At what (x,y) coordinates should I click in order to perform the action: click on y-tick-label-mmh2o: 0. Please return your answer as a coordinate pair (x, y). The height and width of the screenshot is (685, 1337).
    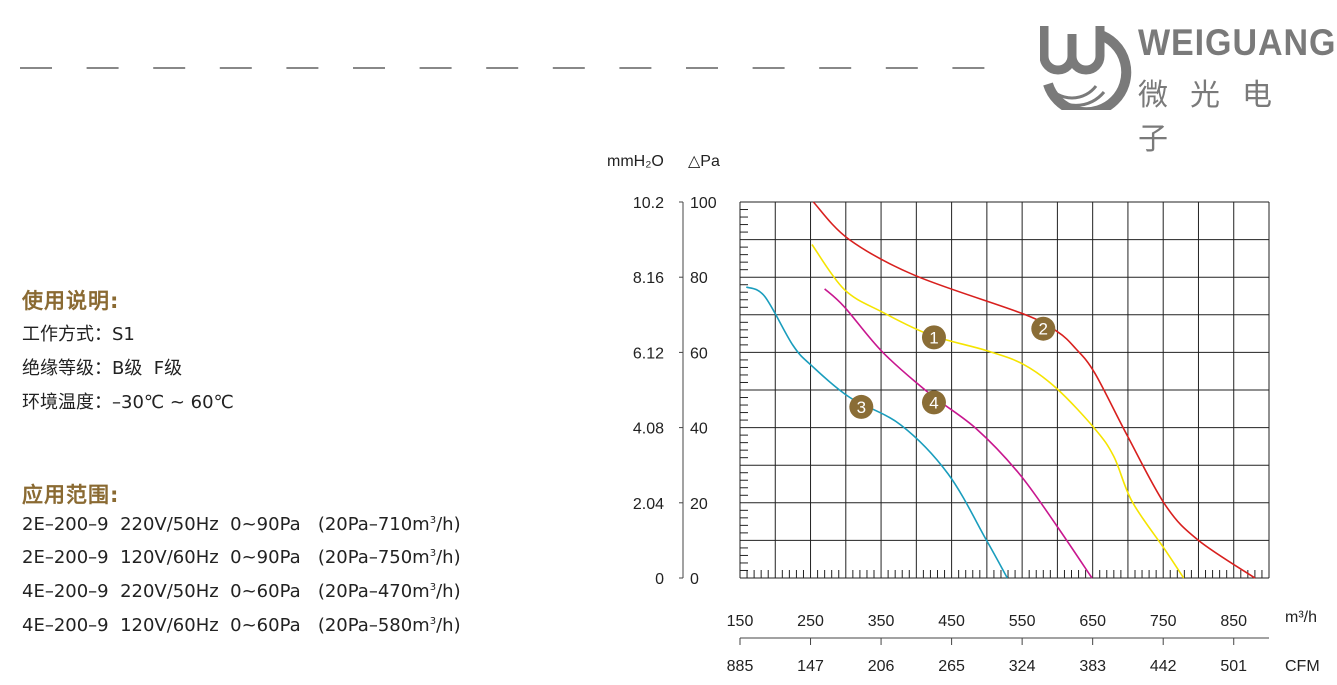
    Looking at the image, I should click on (659, 579).